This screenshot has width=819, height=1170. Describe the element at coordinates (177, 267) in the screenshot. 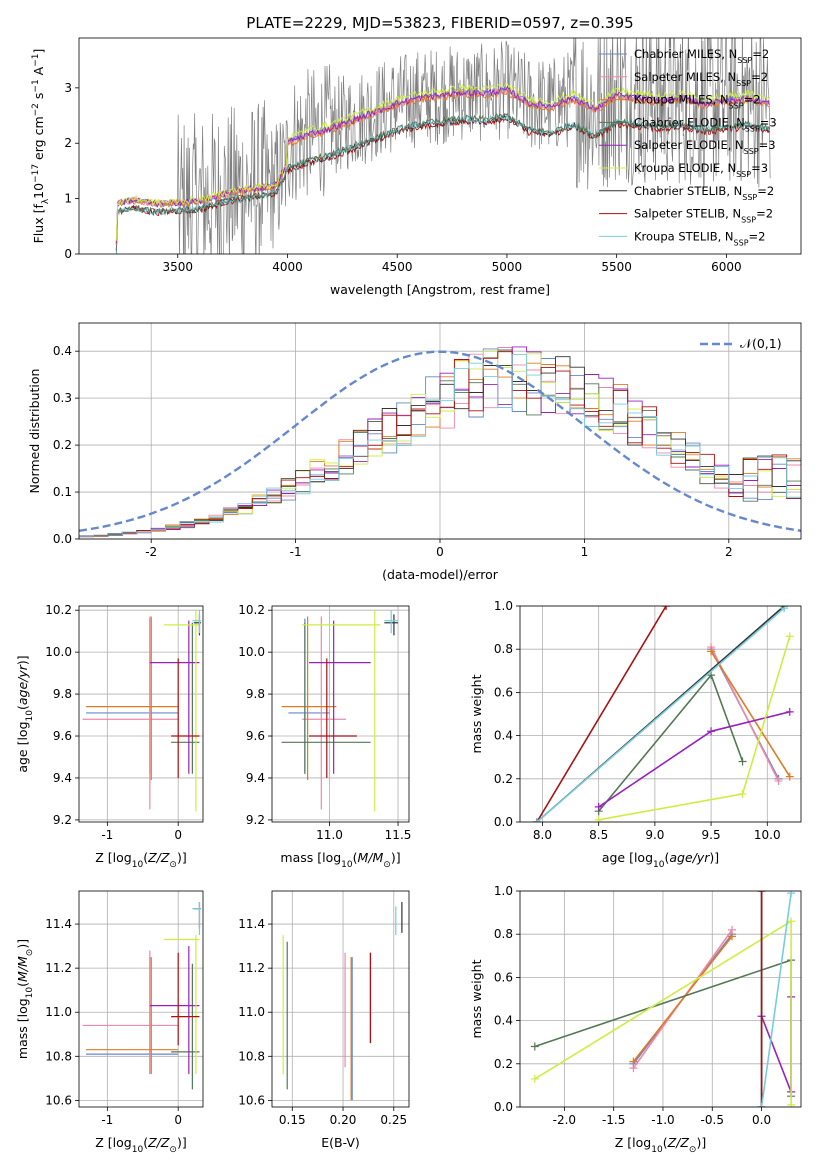

I see `x-tick-label: 3500` at that location.